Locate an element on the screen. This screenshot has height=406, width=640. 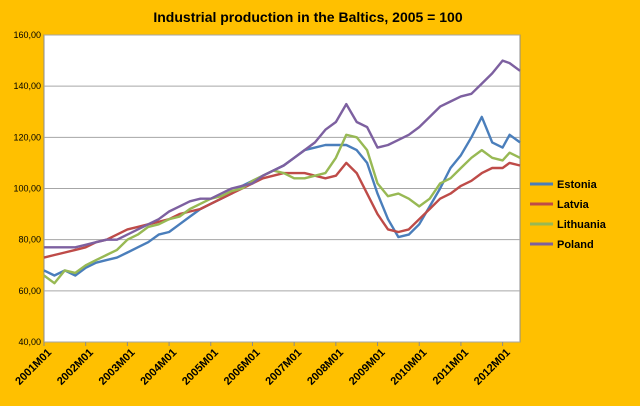
y-tick-label: 60,00 is located at coordinates (29, 291).